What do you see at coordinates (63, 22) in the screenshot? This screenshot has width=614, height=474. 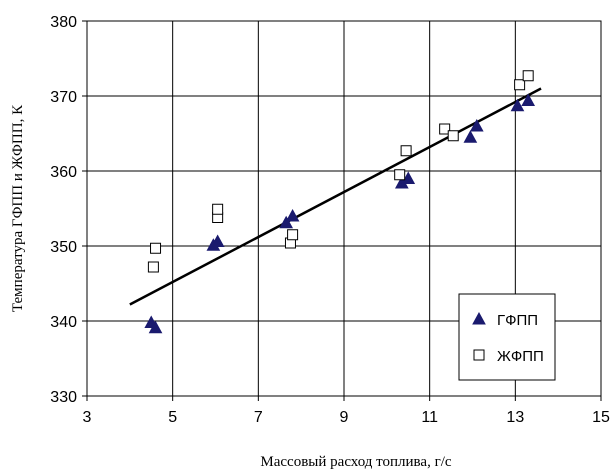 I see `y-tick-label: 380` at bounding box center [63, 22].